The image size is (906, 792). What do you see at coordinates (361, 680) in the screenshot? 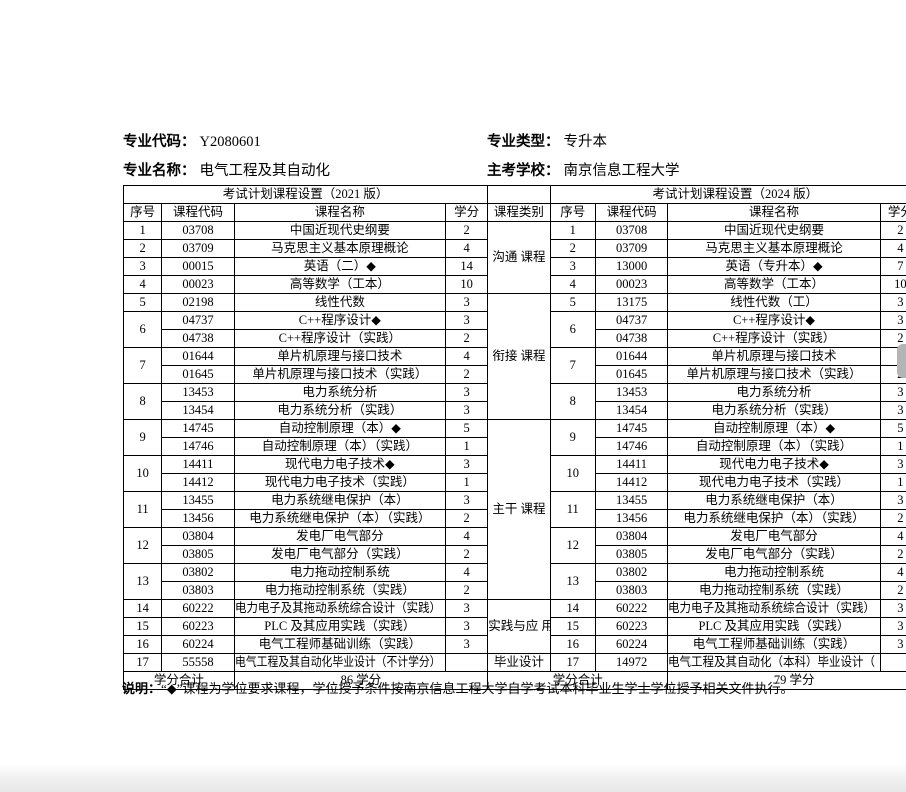
I see `total-value-left: 86 学分` at bounding box center [361, 680].